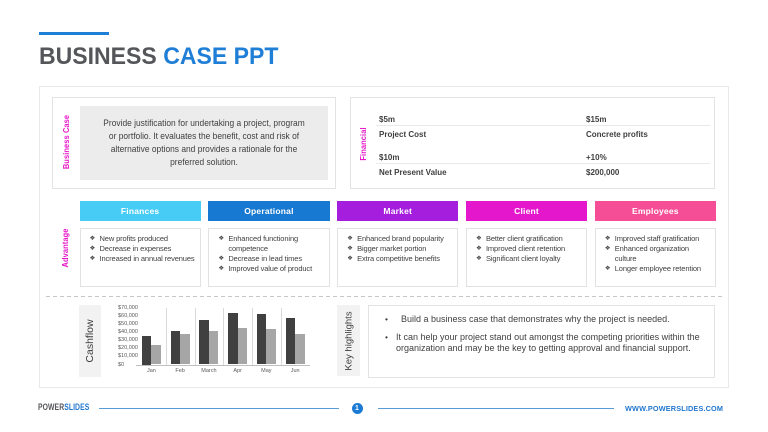 The width and height of the screenshot is (768, 432). I want to click on page-title: BUSINESS CASE PPT, so click(158, 57).